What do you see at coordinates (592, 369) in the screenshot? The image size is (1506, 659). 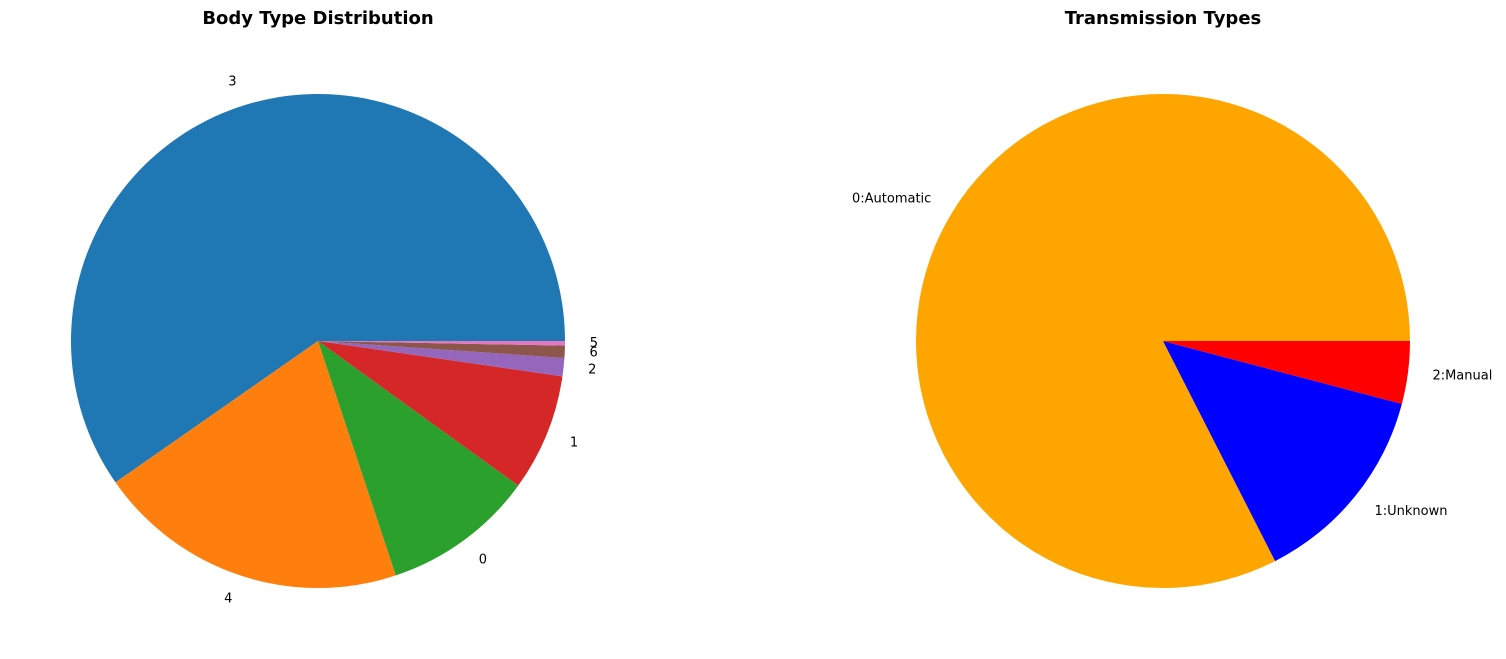 I see `slice-label-2: 2` at bounding box center [592, 369].